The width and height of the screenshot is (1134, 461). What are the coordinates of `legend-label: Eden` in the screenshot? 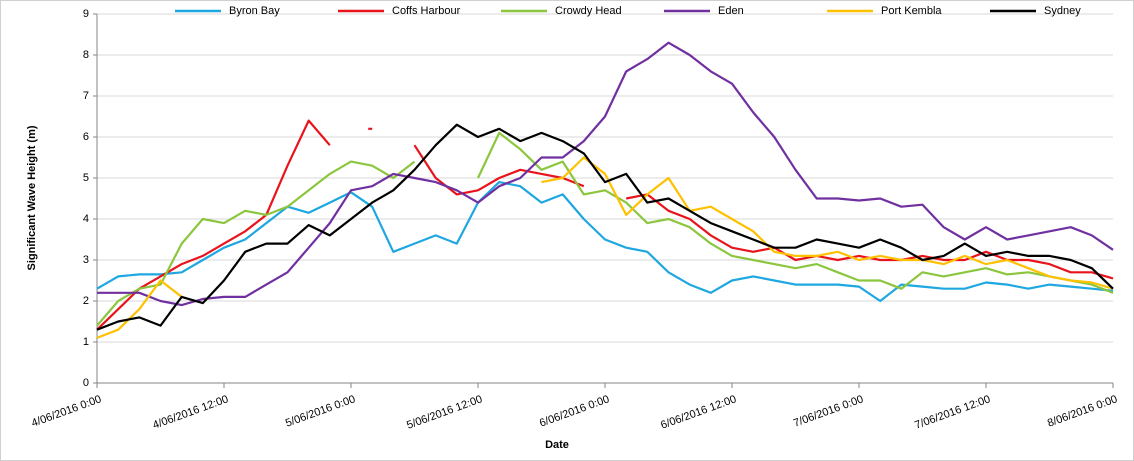 It's located at (731, 11).